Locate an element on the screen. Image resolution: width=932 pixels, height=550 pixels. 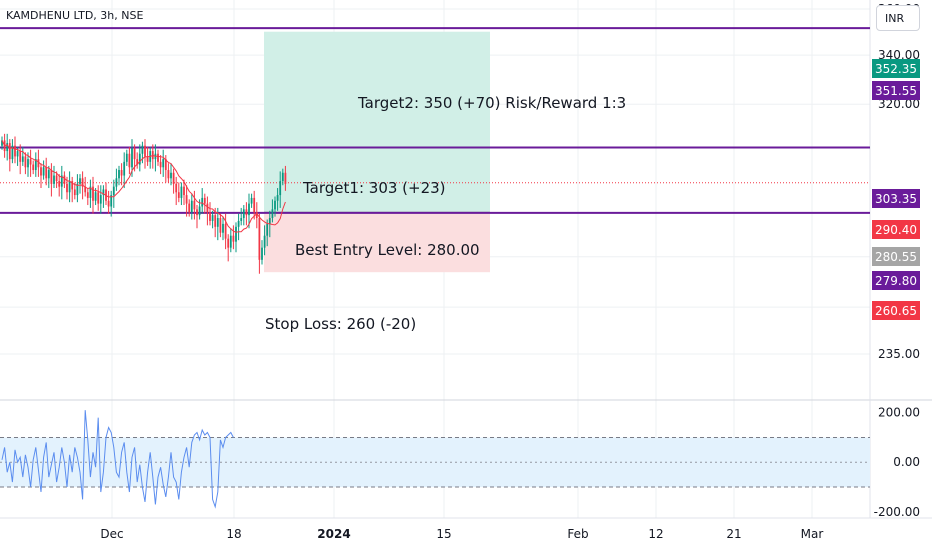
price-tag-280-55: 280.55 is located at coordinates (896, 256).